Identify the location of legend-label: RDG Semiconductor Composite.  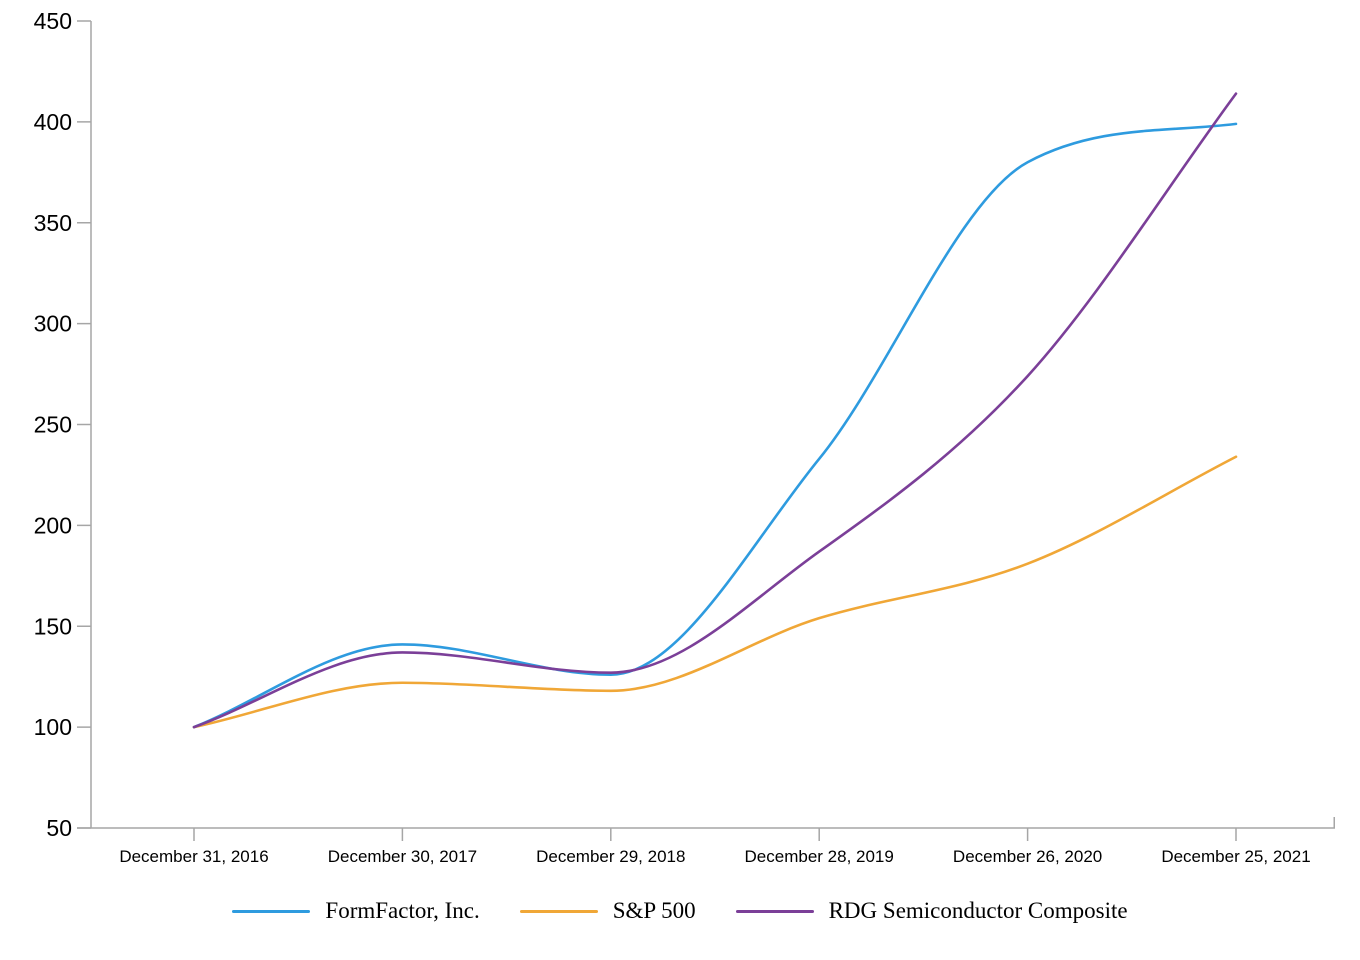
(978, 910).